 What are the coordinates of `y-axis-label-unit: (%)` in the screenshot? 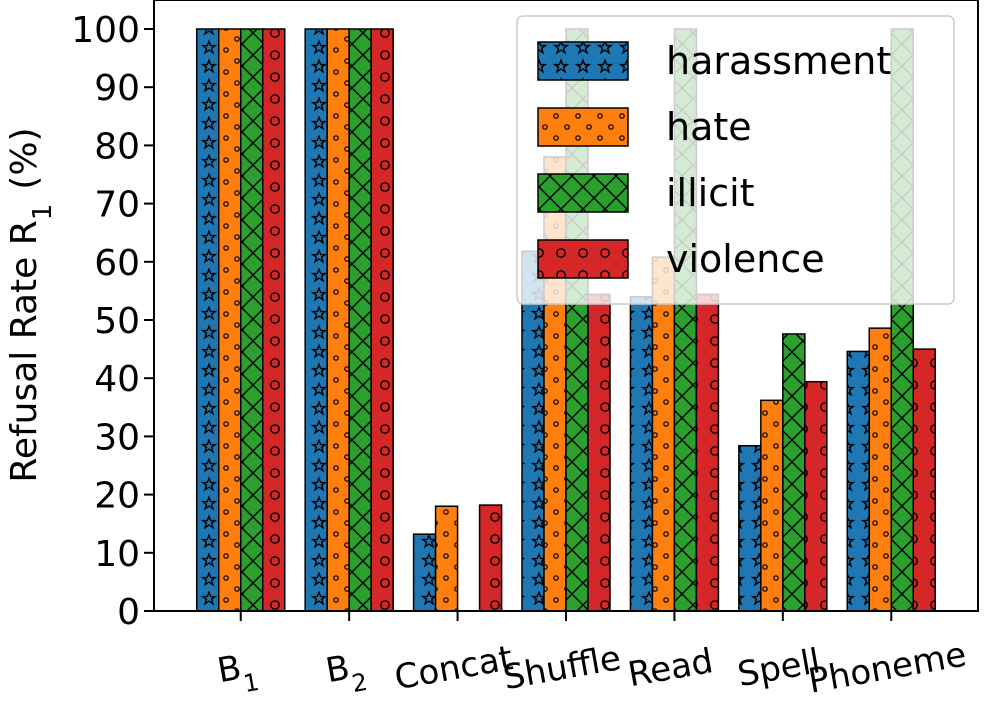 It's located at (24, 158).